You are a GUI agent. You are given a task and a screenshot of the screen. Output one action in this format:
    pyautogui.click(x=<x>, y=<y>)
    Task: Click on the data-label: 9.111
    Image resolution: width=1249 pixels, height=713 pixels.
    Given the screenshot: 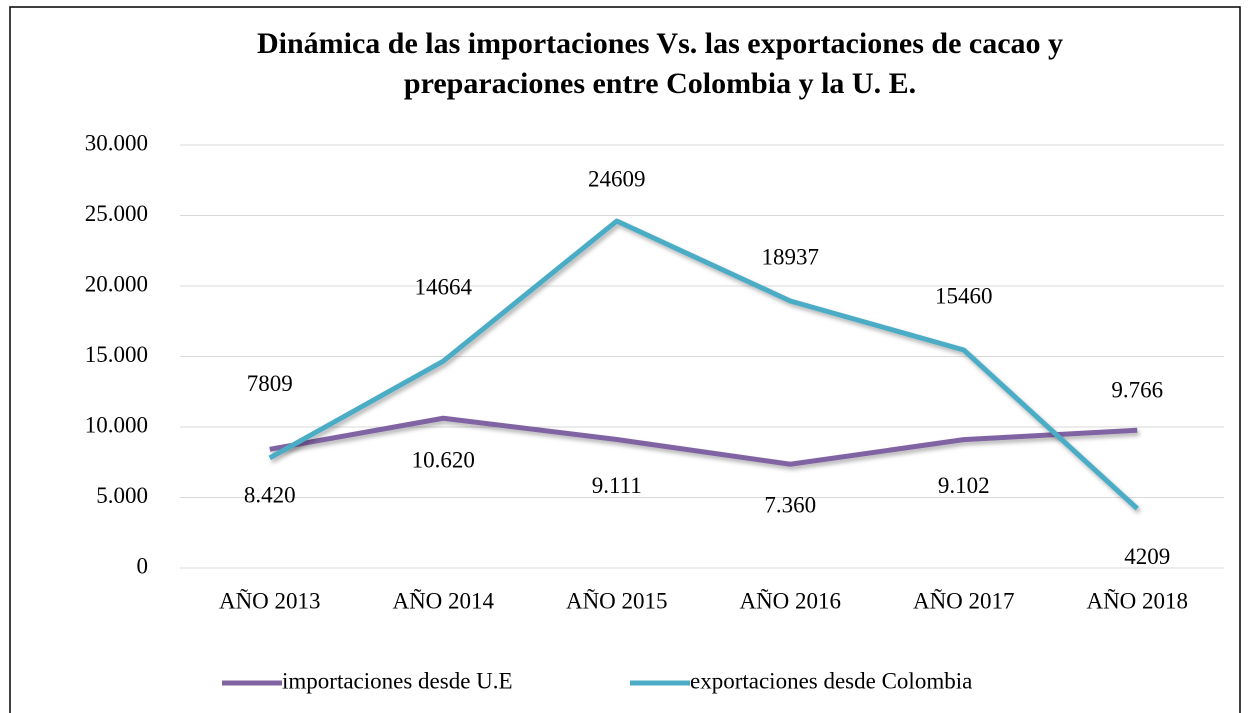 What is the action you would take?
    pyautogui.click(x=617, y=485)
    